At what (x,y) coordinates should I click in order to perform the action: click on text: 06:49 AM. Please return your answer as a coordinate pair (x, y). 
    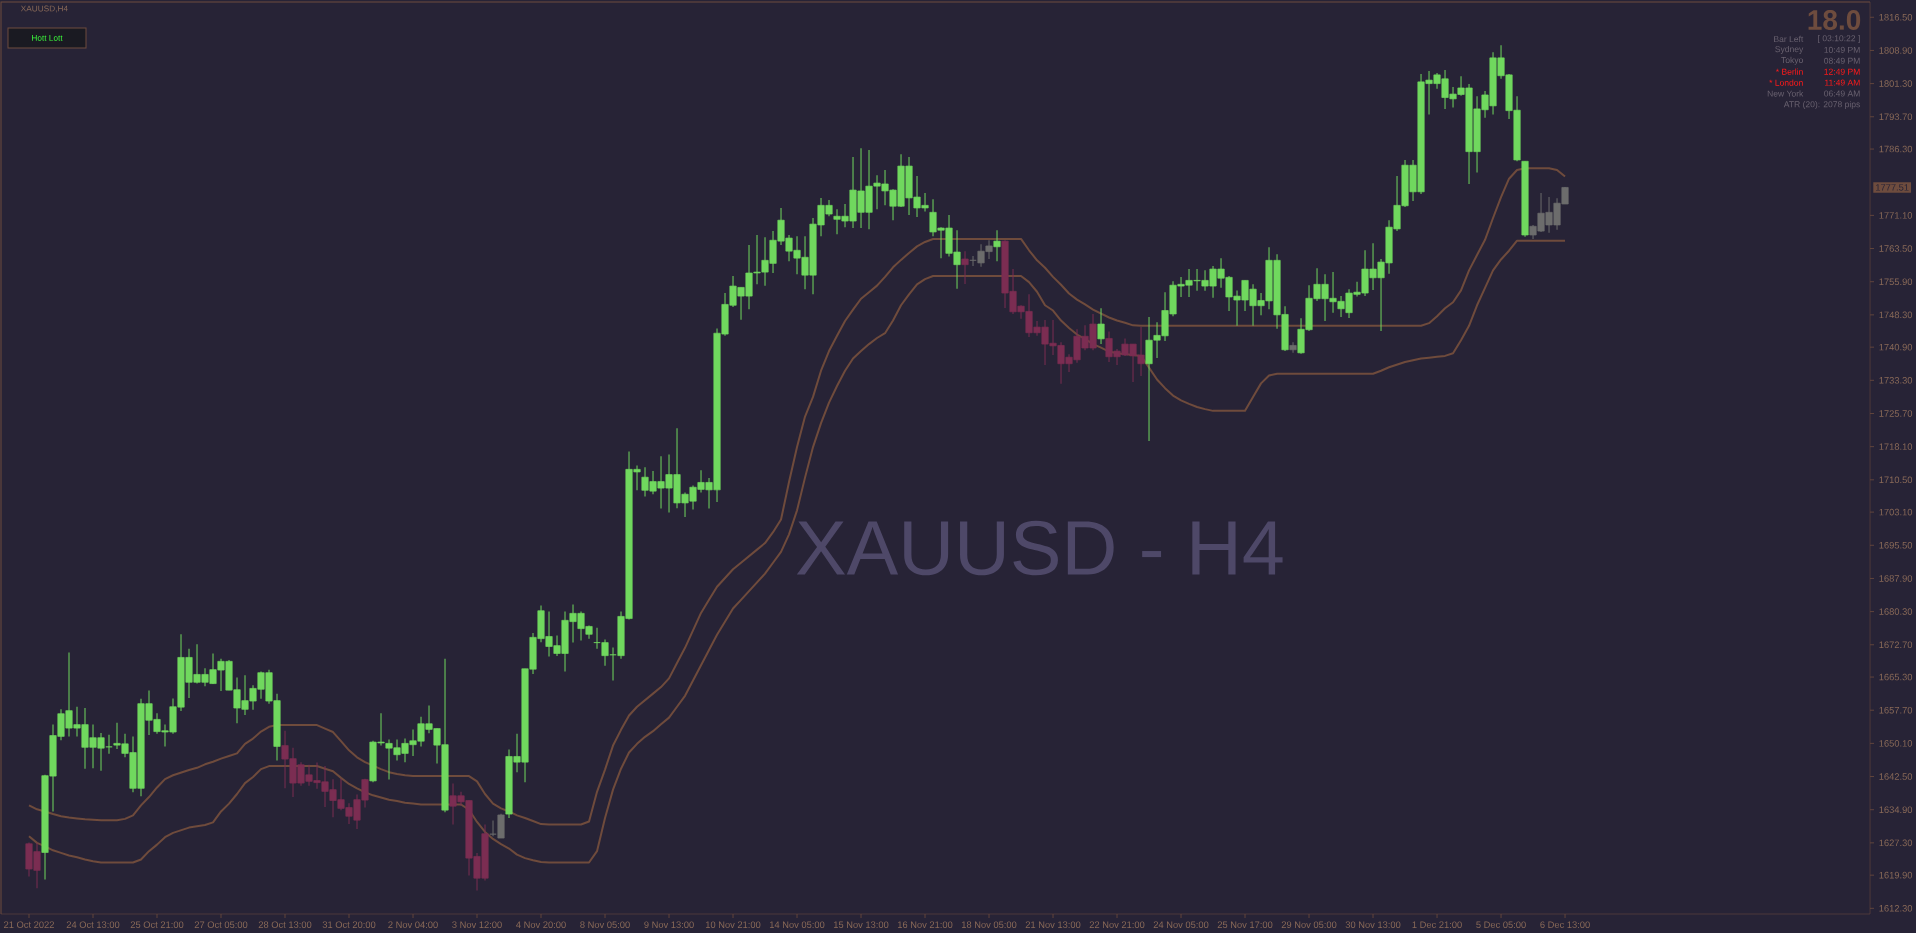
    Looking at the image, I should click on (1842, 93).